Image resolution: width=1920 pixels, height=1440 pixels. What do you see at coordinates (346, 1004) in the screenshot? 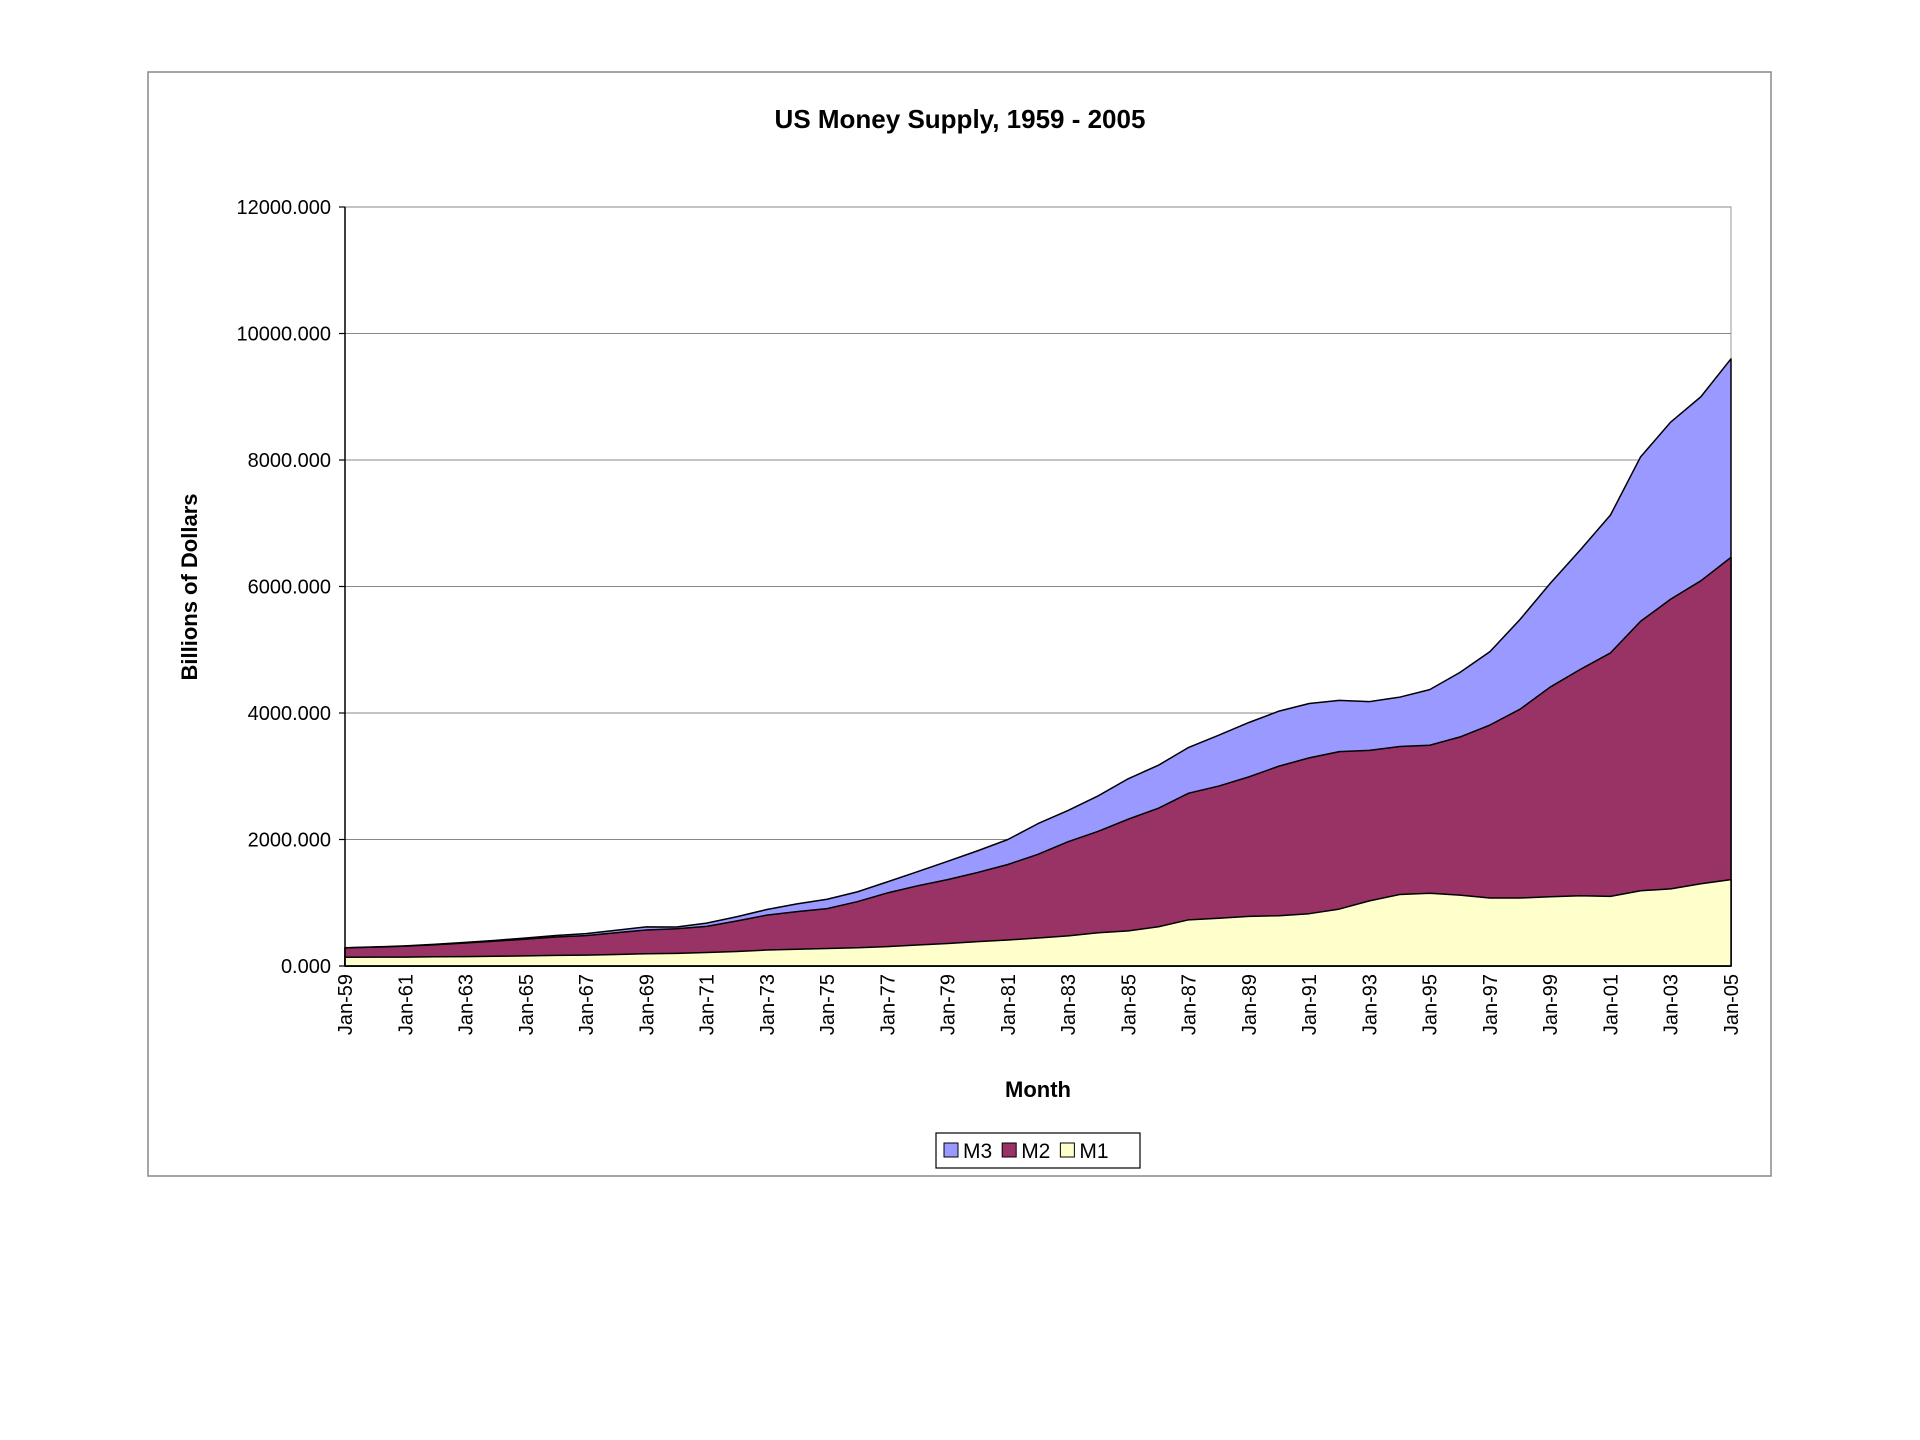
I see `x-tick-label: Jan-59` at bounding box center [346, 1004].